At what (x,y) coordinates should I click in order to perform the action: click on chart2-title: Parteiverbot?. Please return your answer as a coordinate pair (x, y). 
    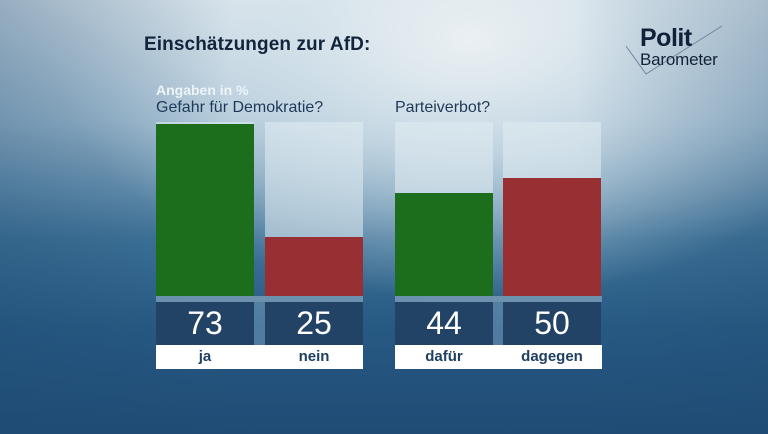
    Looking at the image, I should click on (443, 107).